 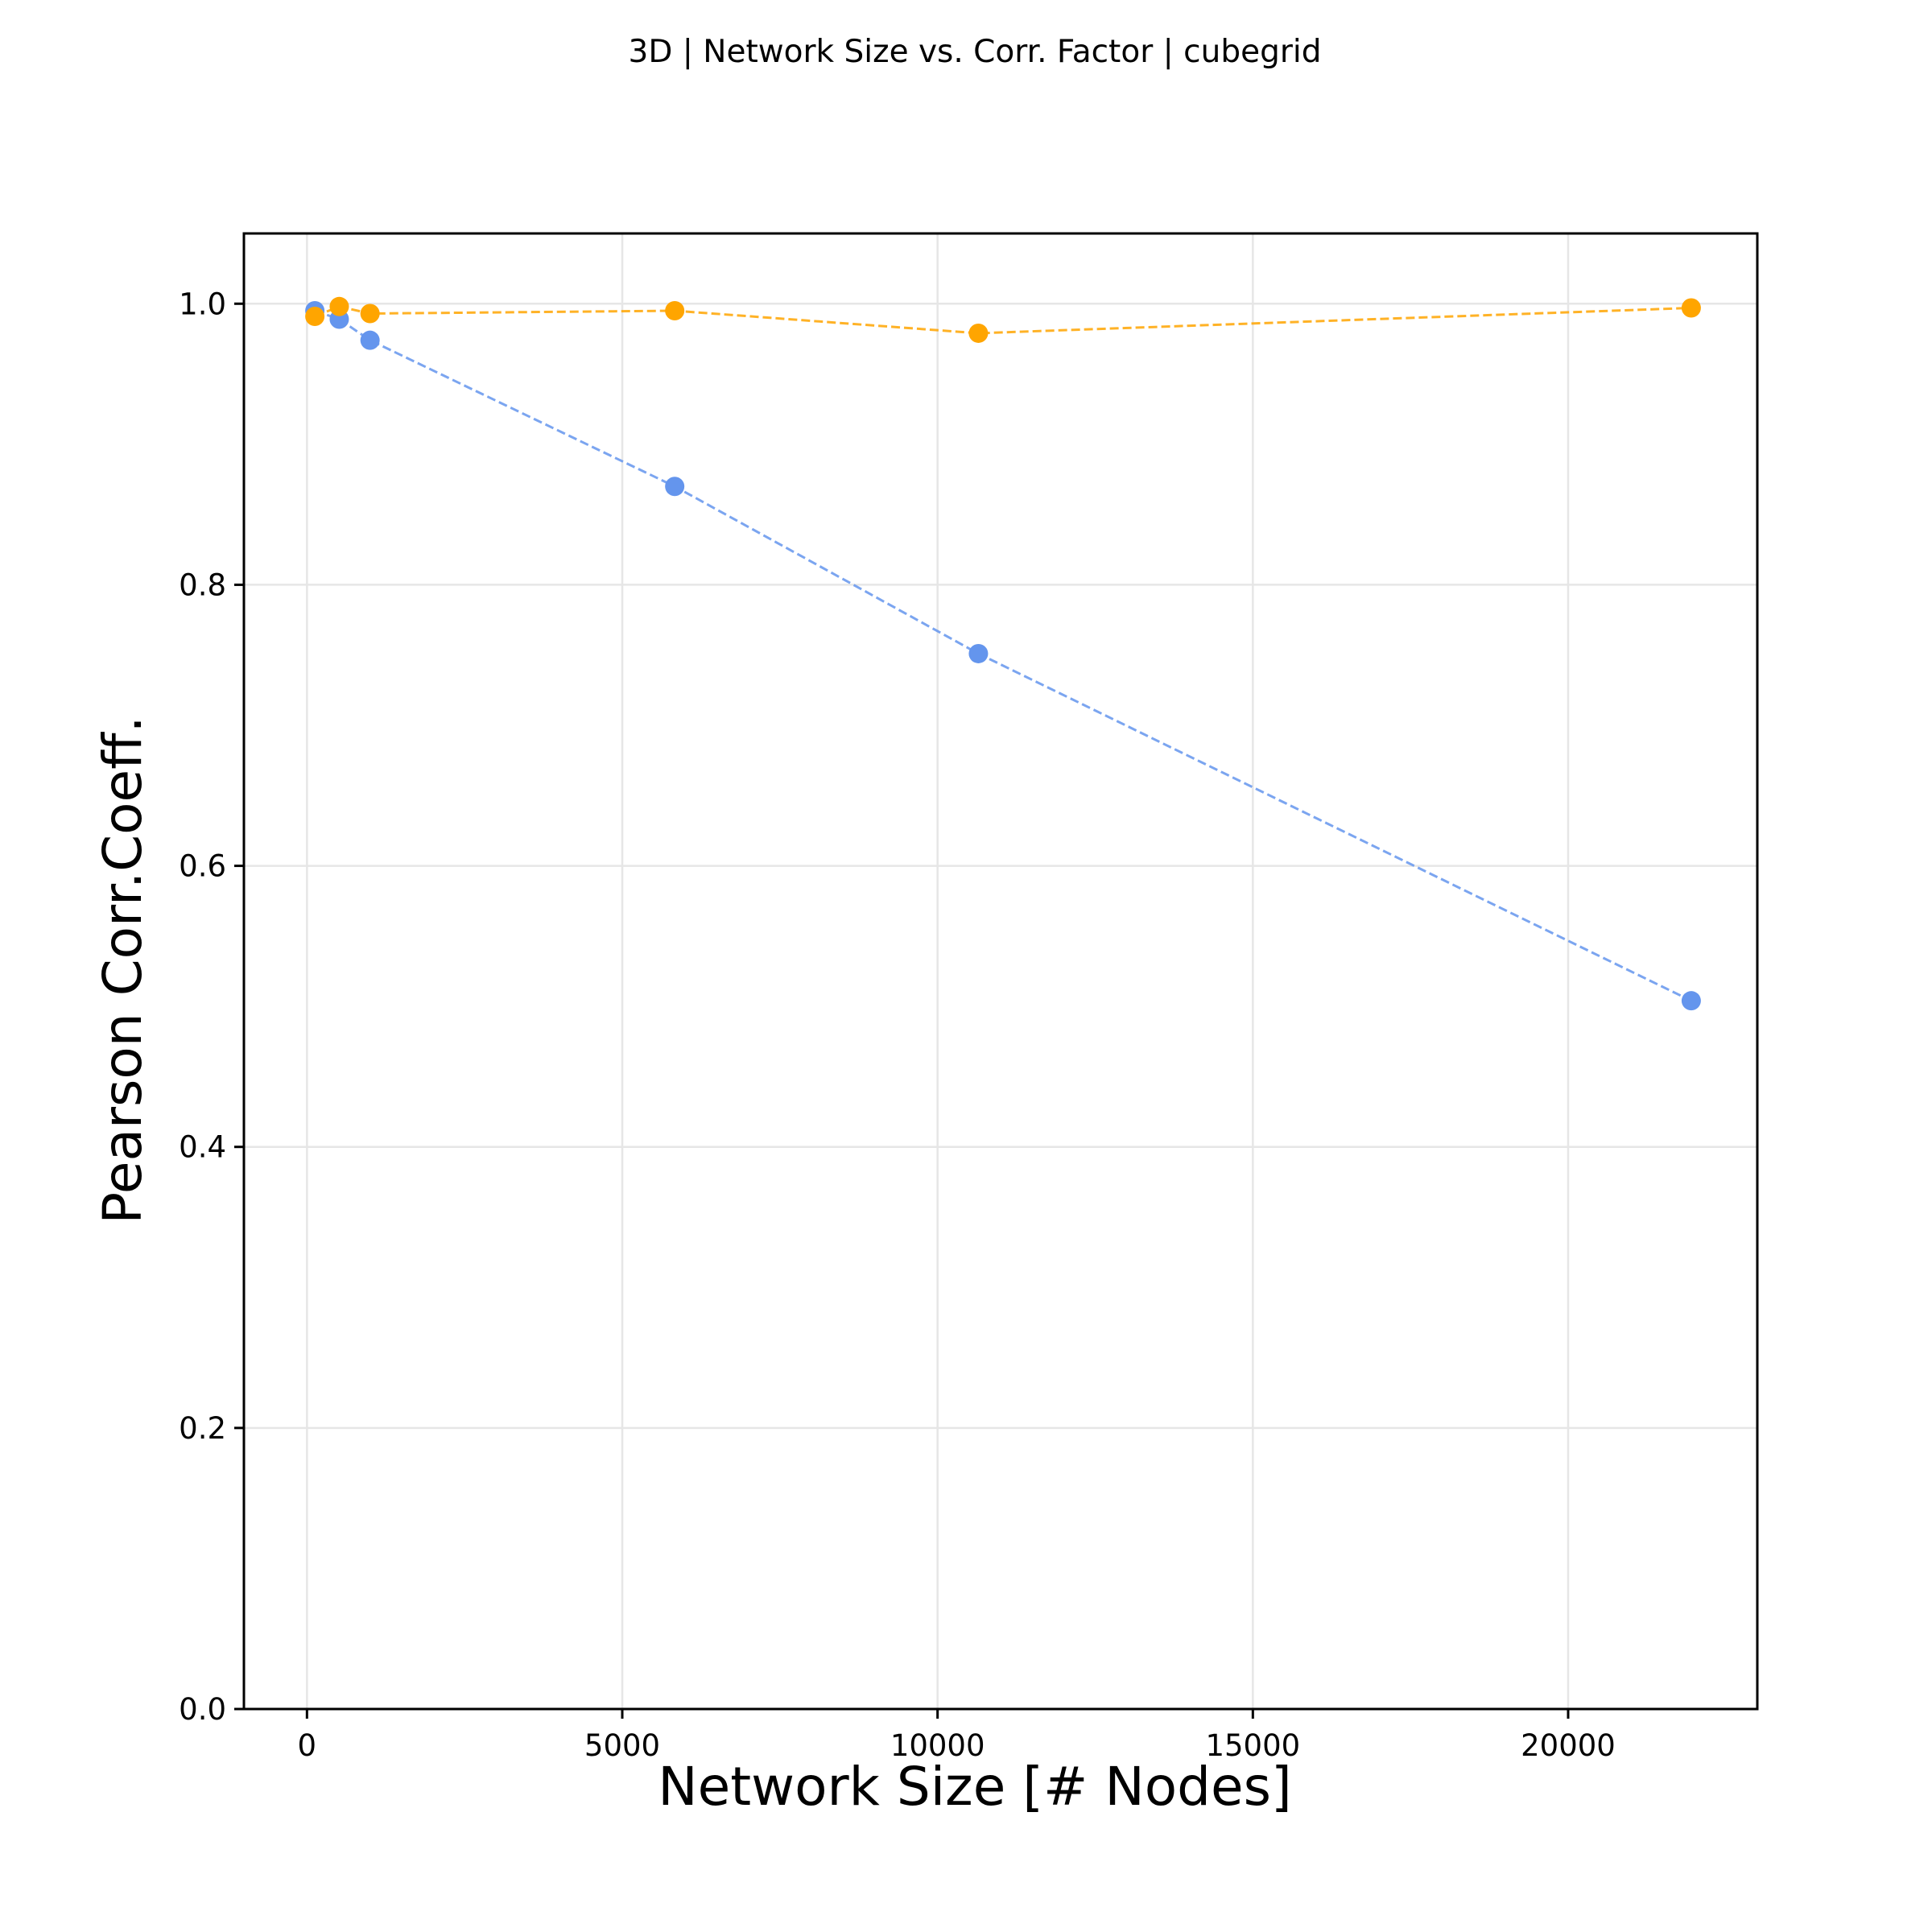 What do you see at coordinates (622, 1745) in the screenshot?
I see `x-tick-label: 5000` at bounding box center [622, 1745].